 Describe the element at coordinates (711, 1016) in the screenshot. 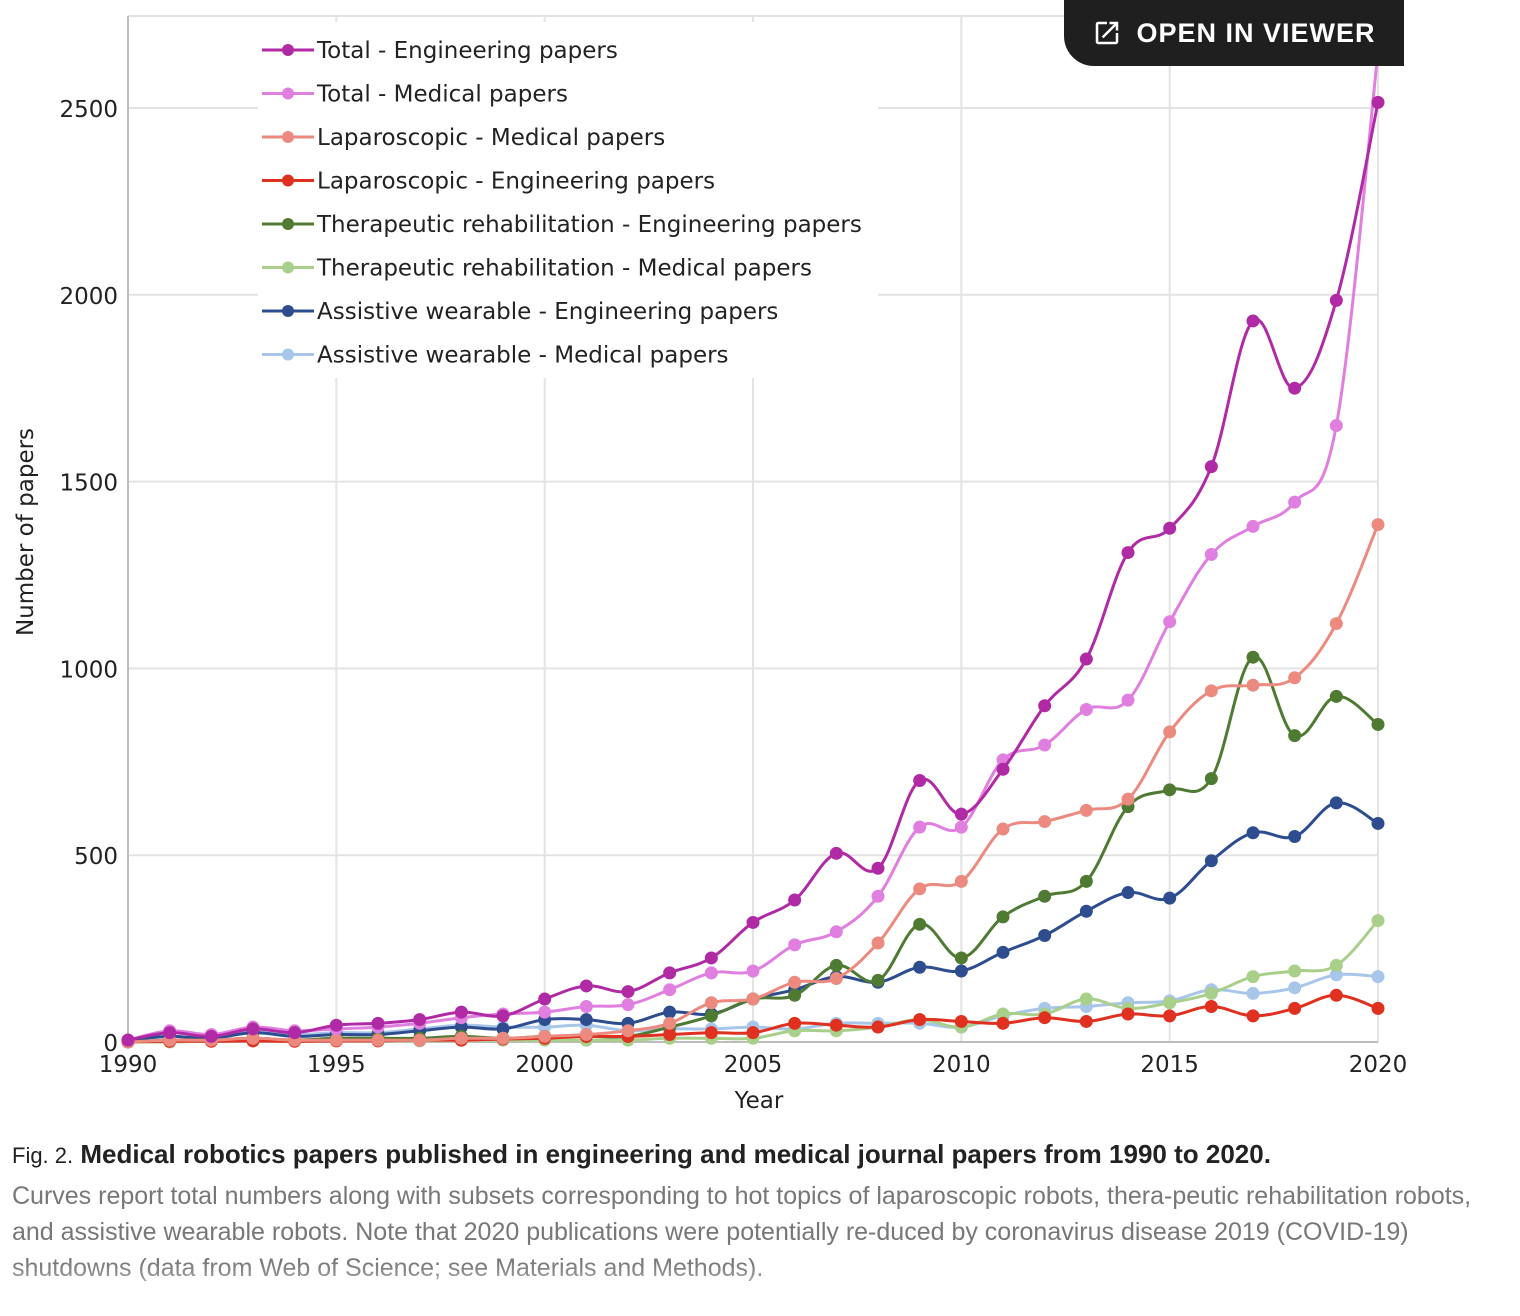

I see `data-point-therapeutic-rehabilitation-engineering-papers-2004` at that location.